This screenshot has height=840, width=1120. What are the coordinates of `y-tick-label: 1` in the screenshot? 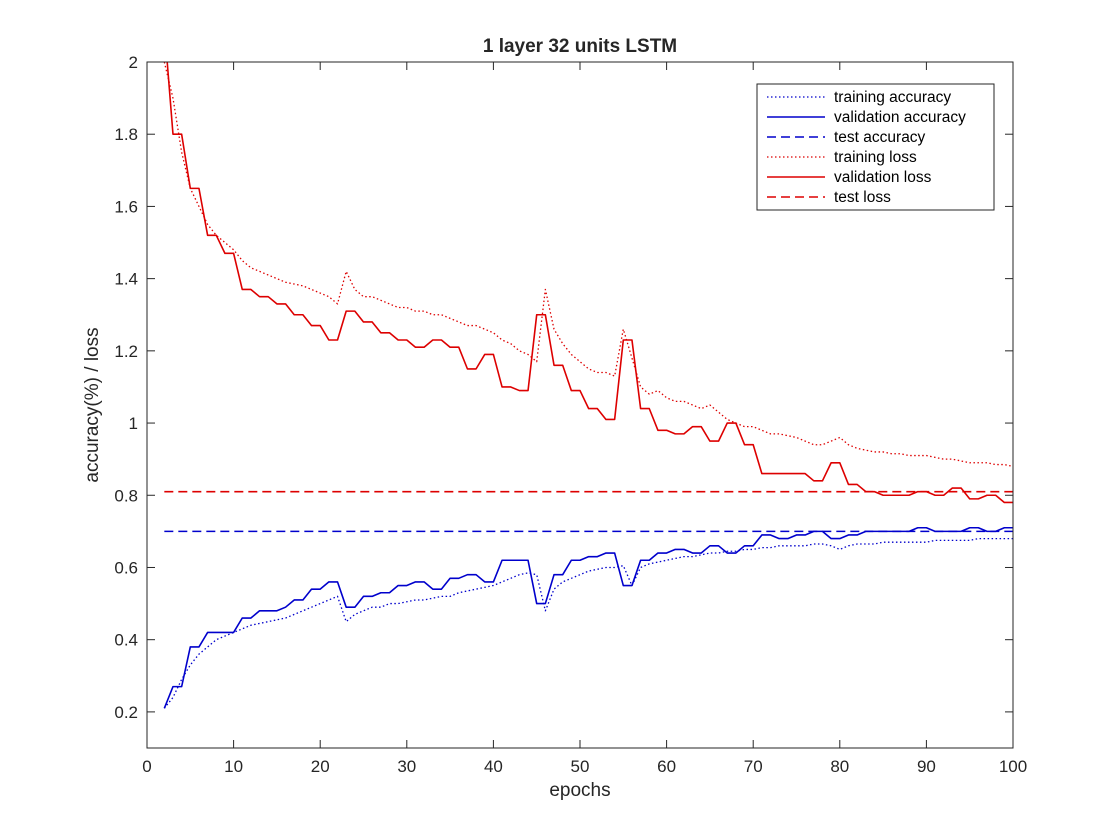 It's located at (133, 423).